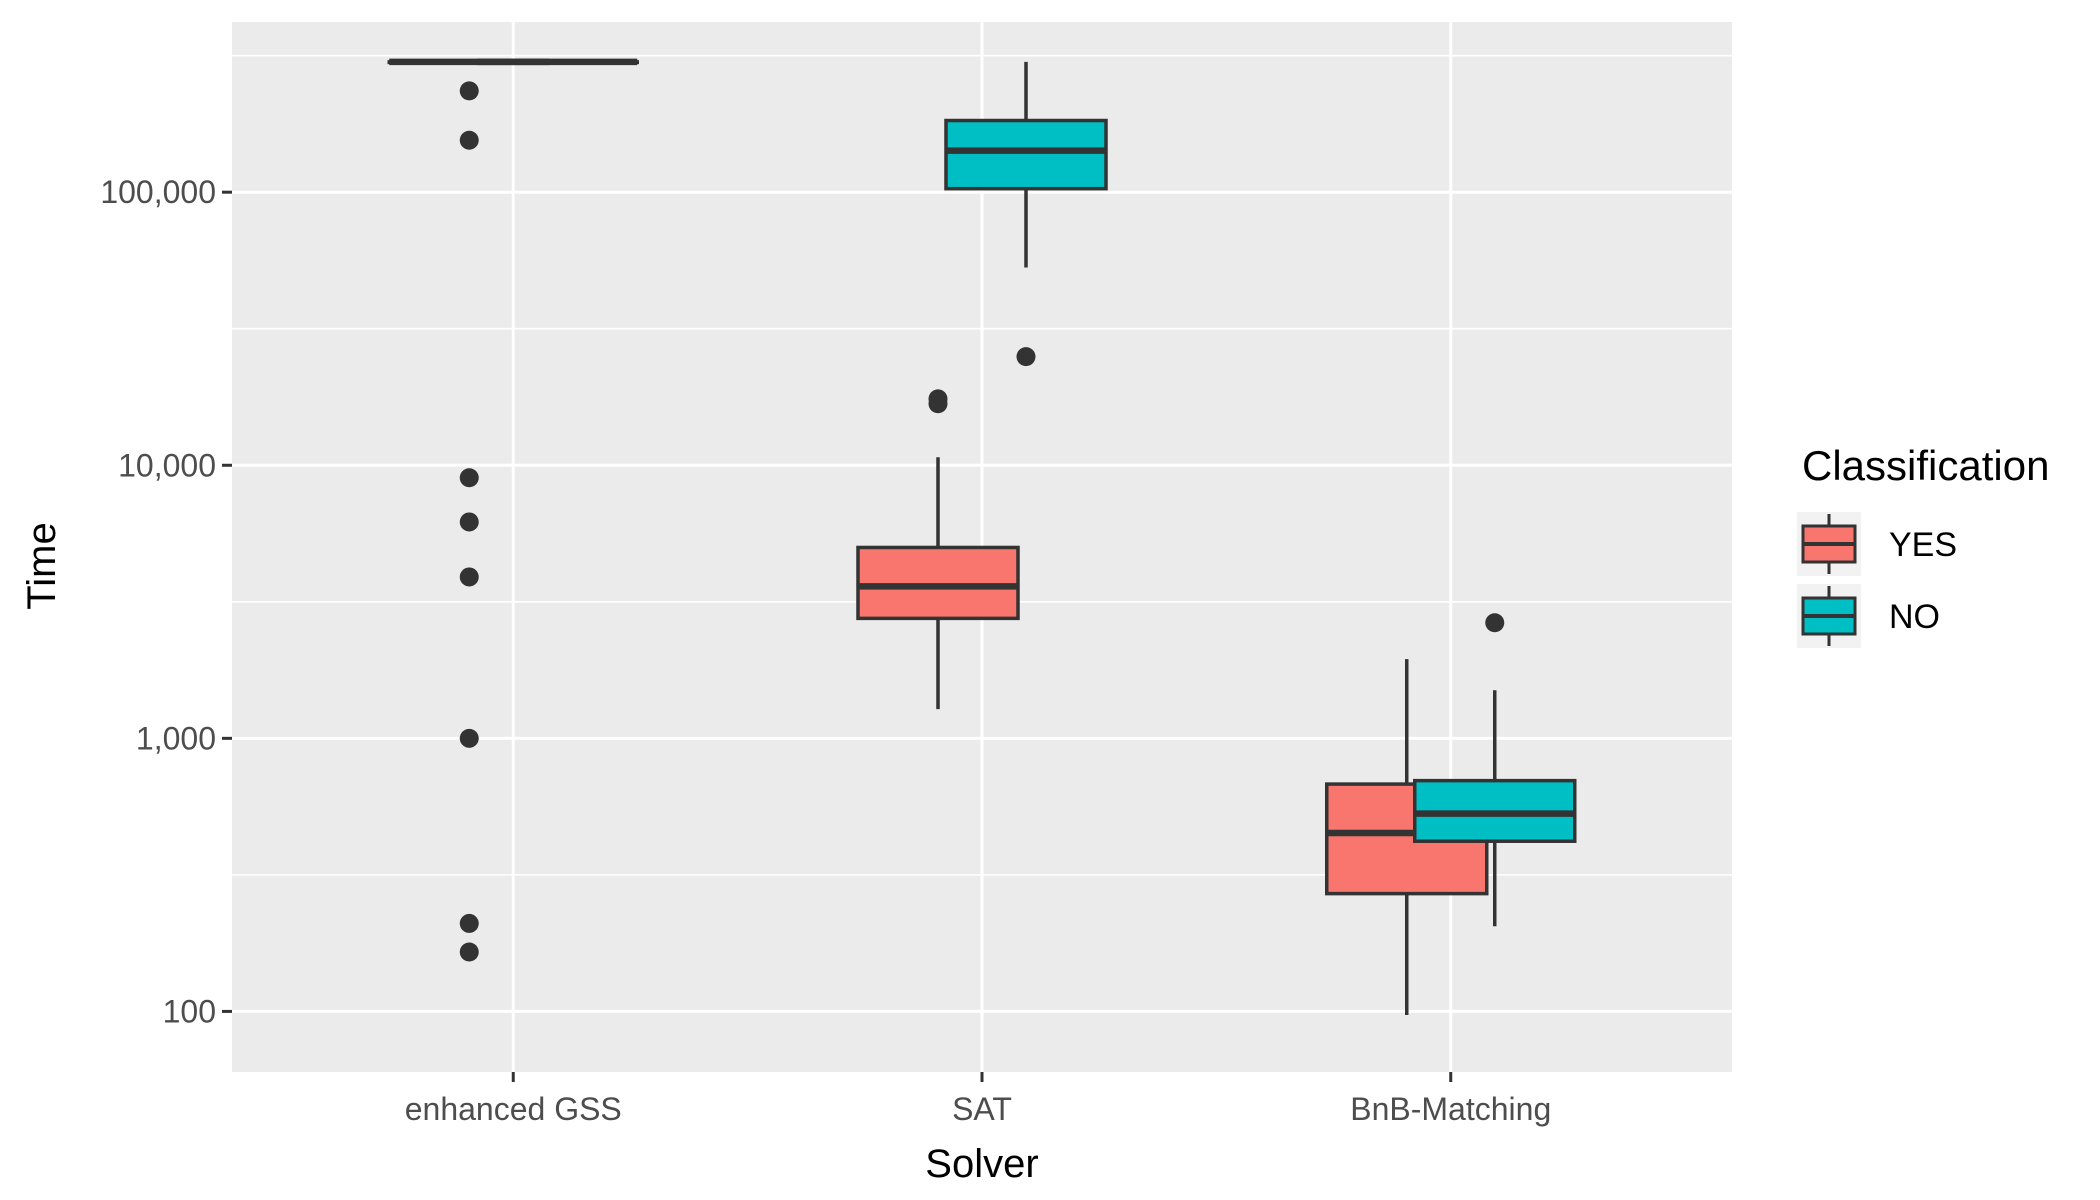 The height and width of the screenshot is (1200, 2100). I want to click on x-tick-label: enhanced GSS, so click(513, 1109).